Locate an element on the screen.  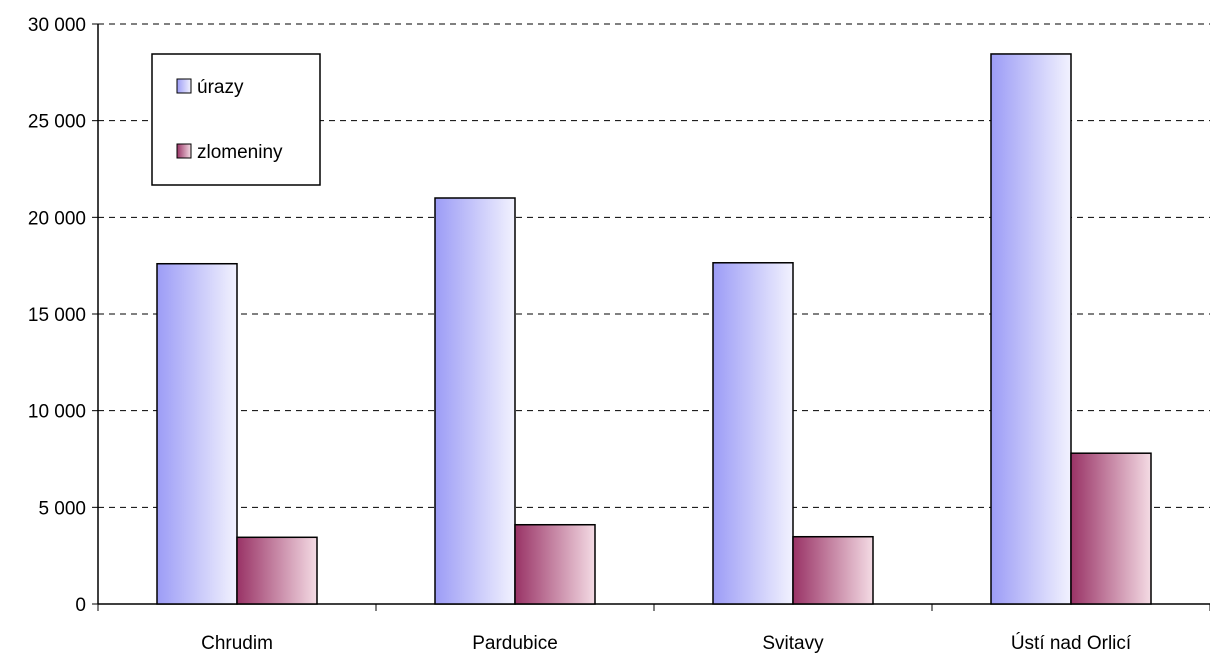
y-tick-label: 0 is located at coordinates (80, 605).